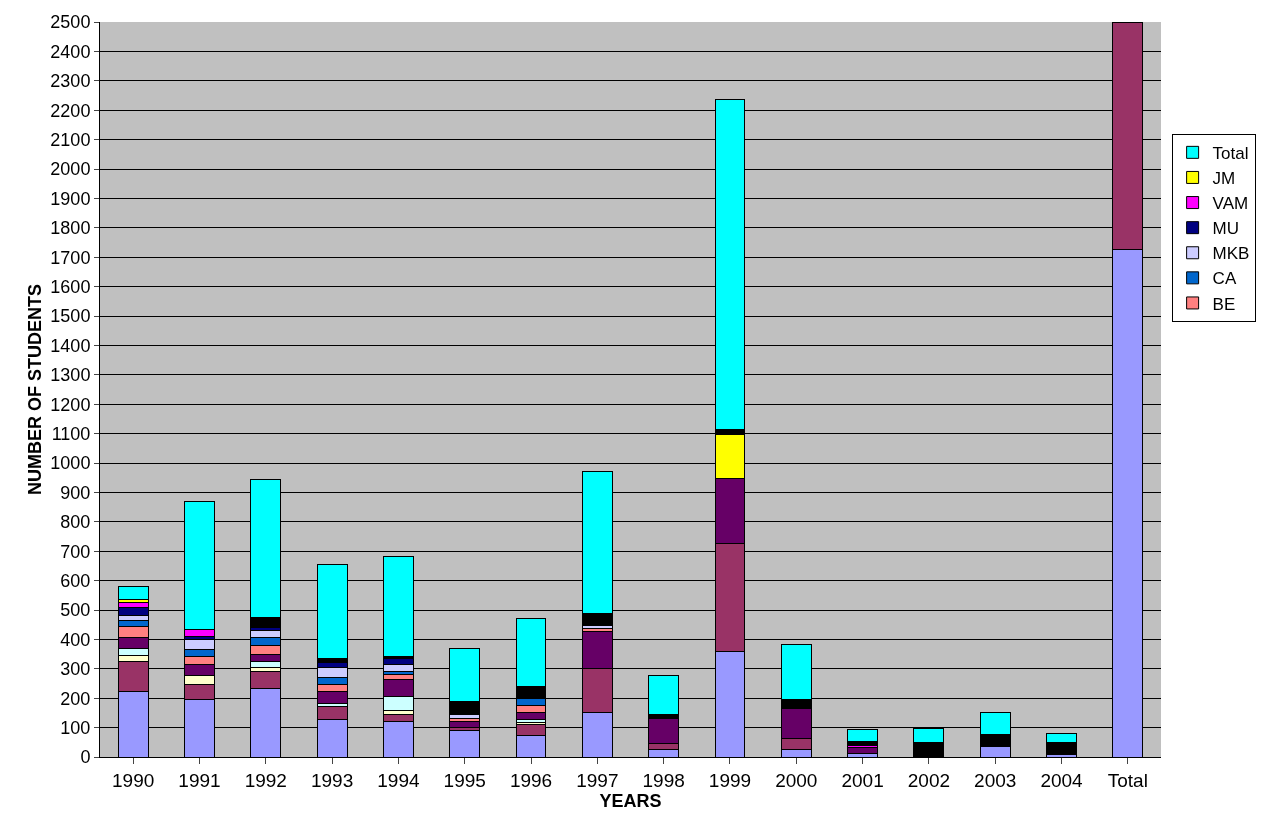 The width and height of the screenshot is (1268, 827). I want to click on y-tick-label: 2000, so click(70, 169).